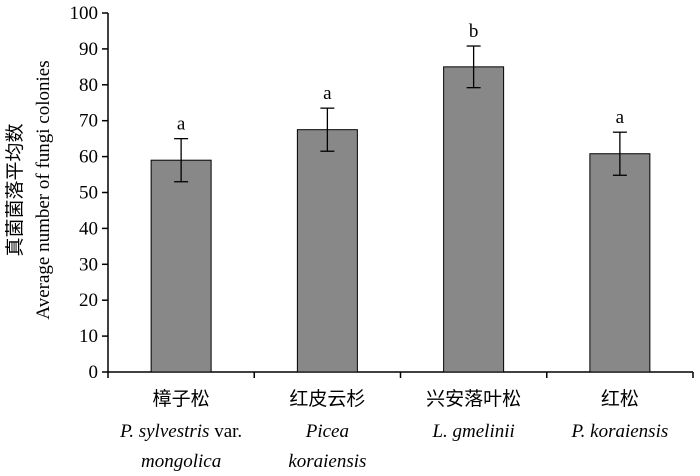 The width and height of the screenshot is (700, 476). I want to click on y-axis-title-en: Average number of fungi colonies, so click(43, 189).